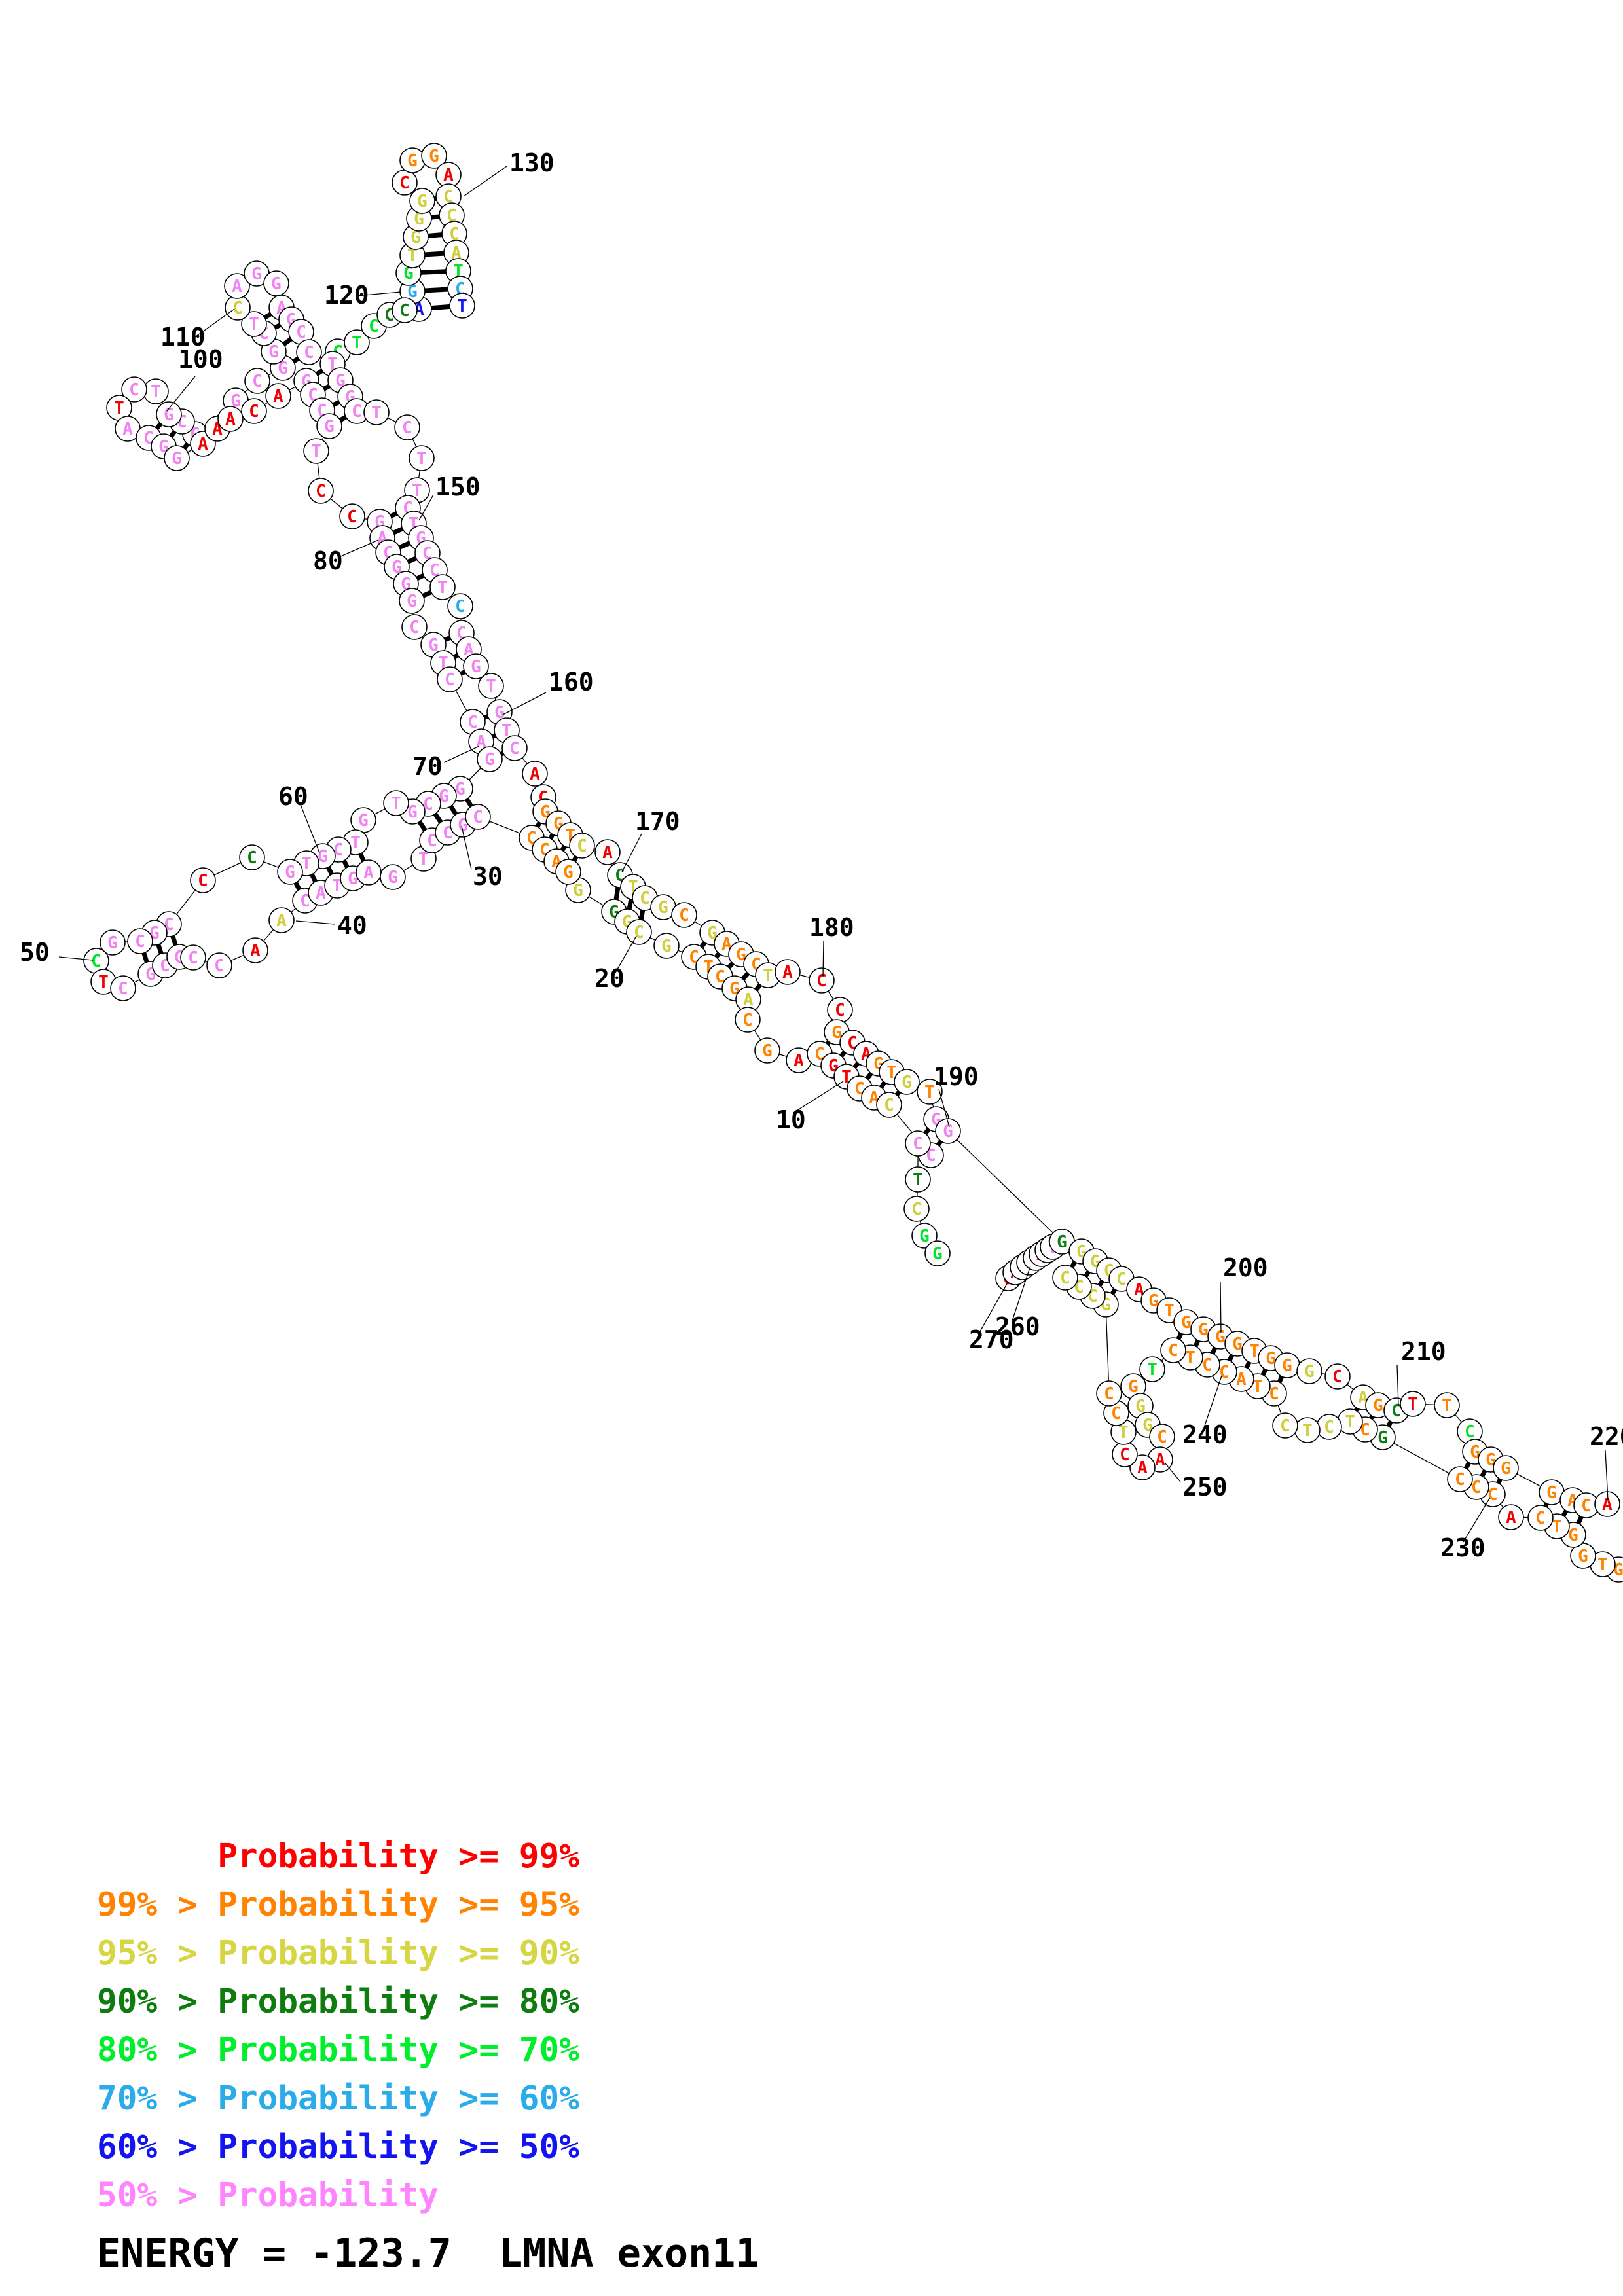  What do you see at coordinates (1463, 1548) in the screenshot?
I see `position-label: 230` at bounding box center [1463, 1548].